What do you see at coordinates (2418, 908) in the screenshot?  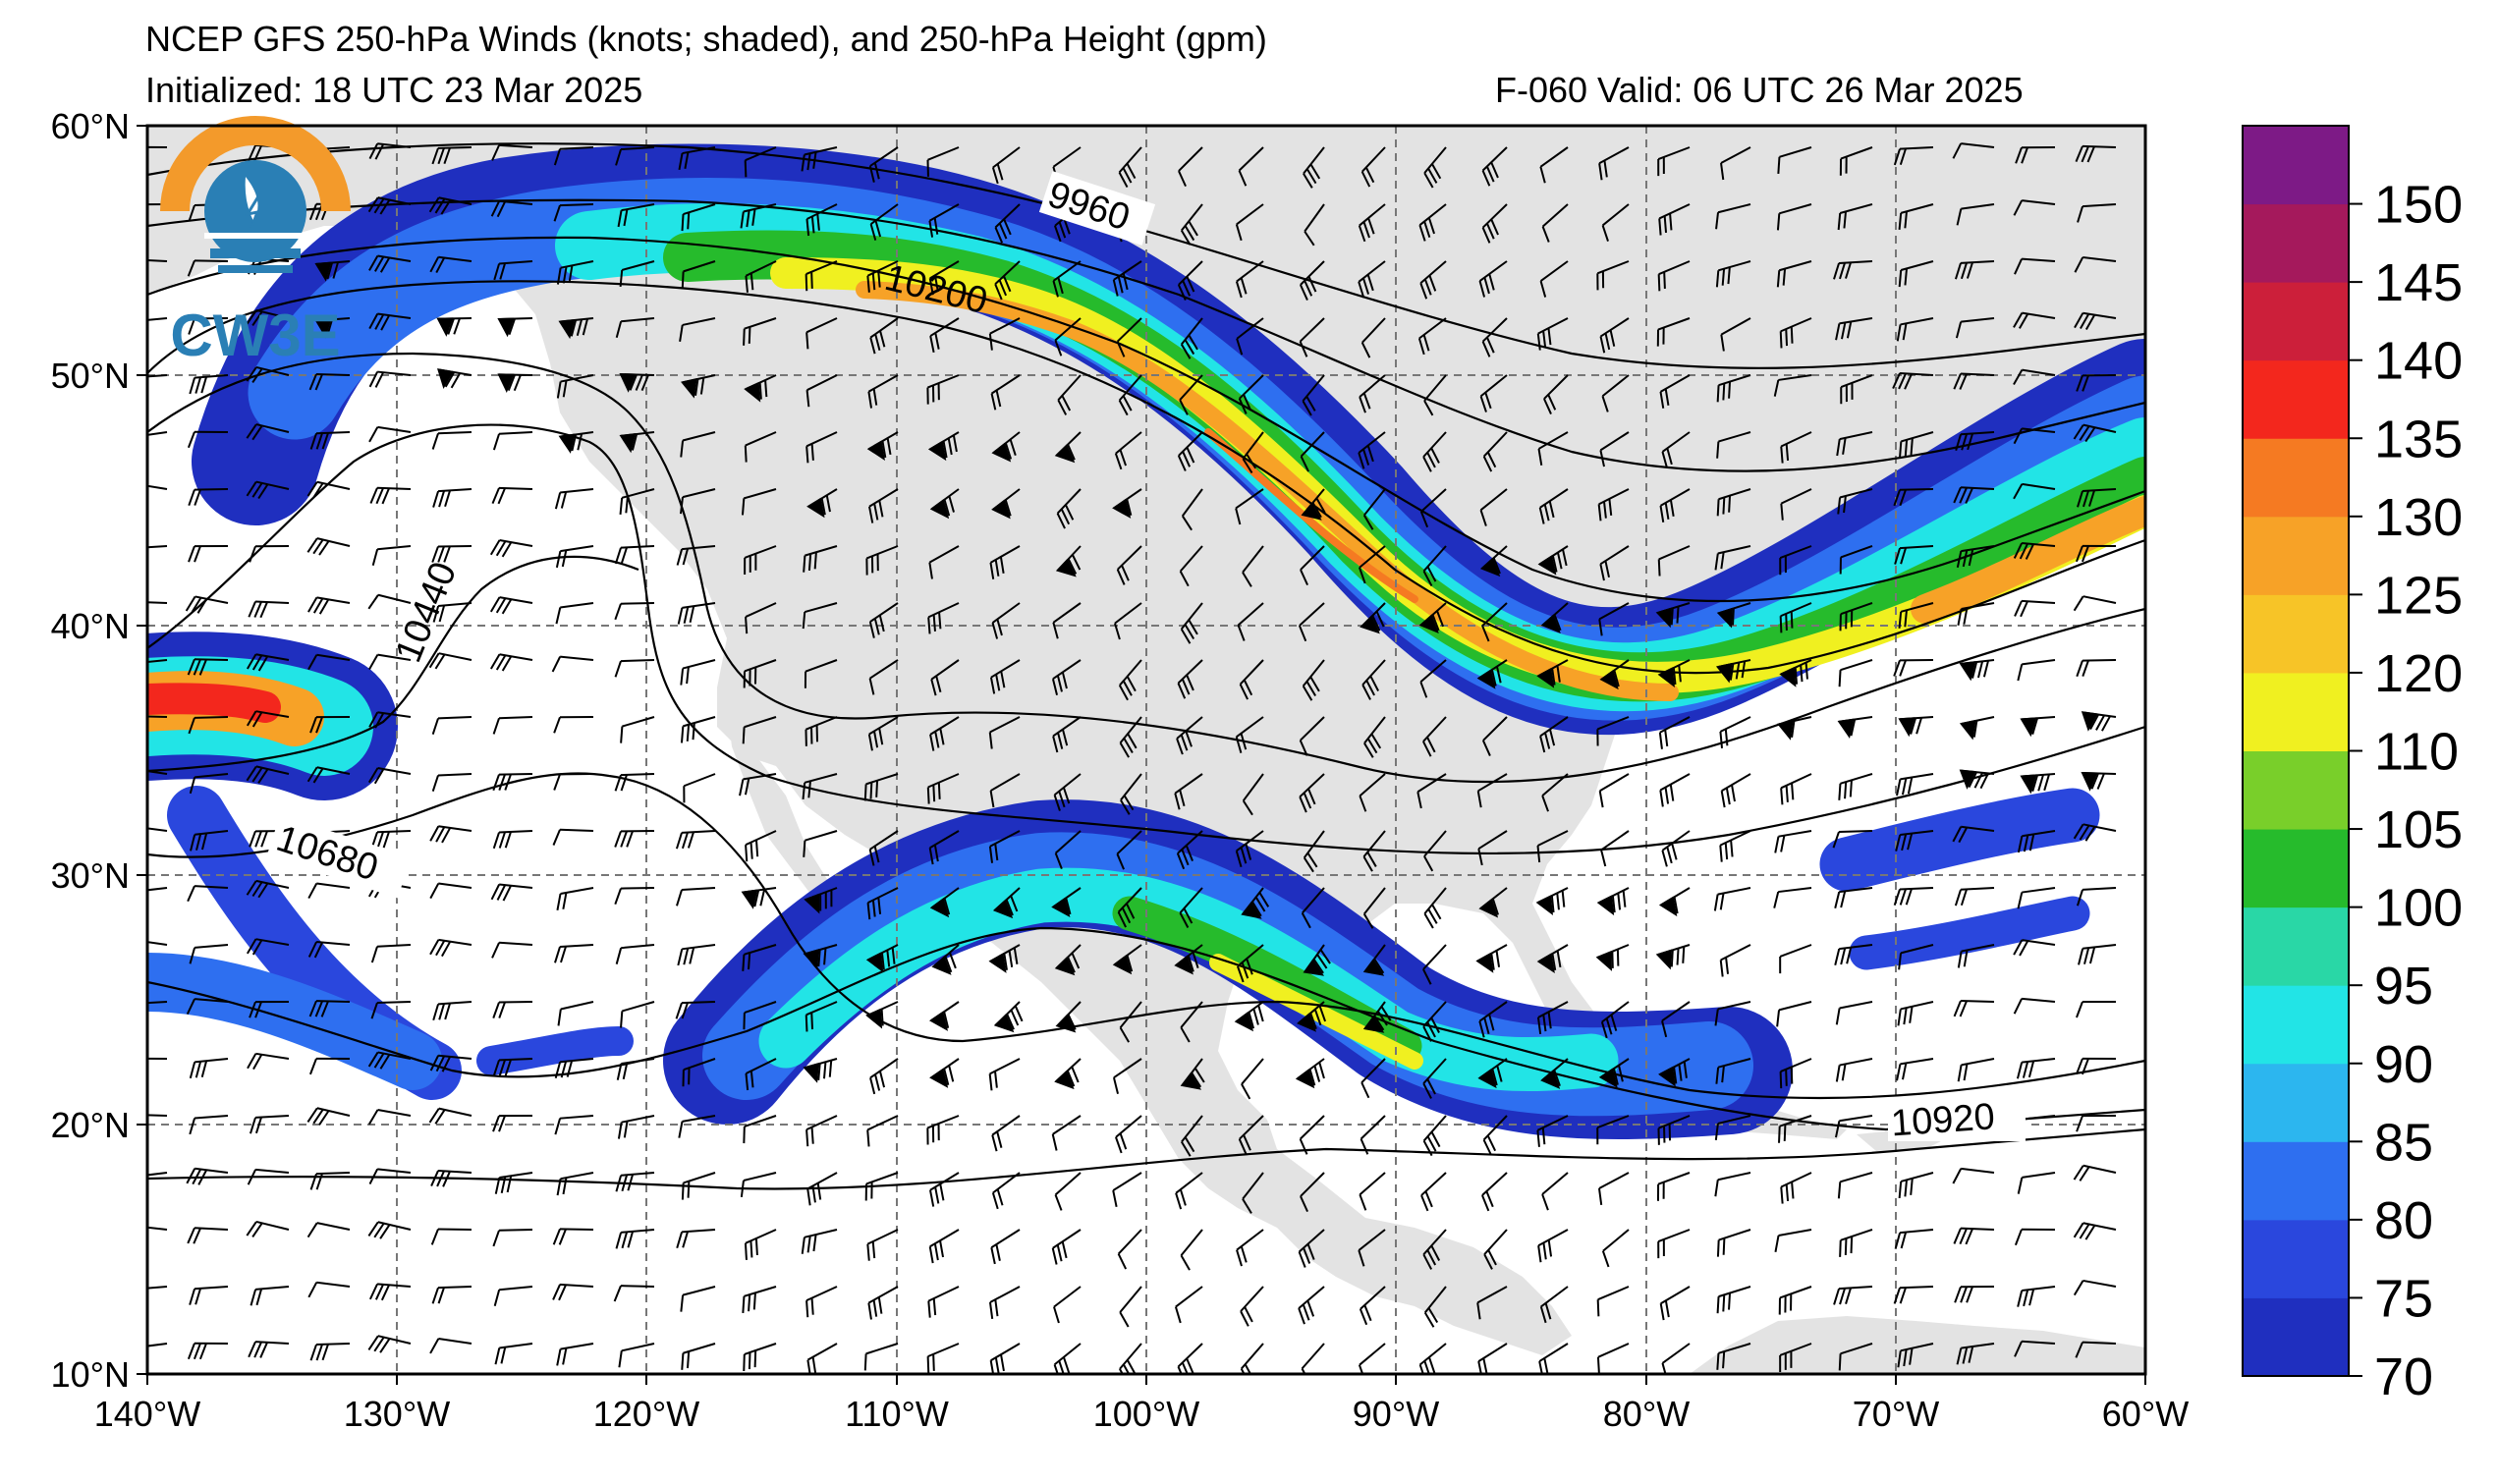 I see `colorbar-label: 100` at bounding box center [2418, 908].